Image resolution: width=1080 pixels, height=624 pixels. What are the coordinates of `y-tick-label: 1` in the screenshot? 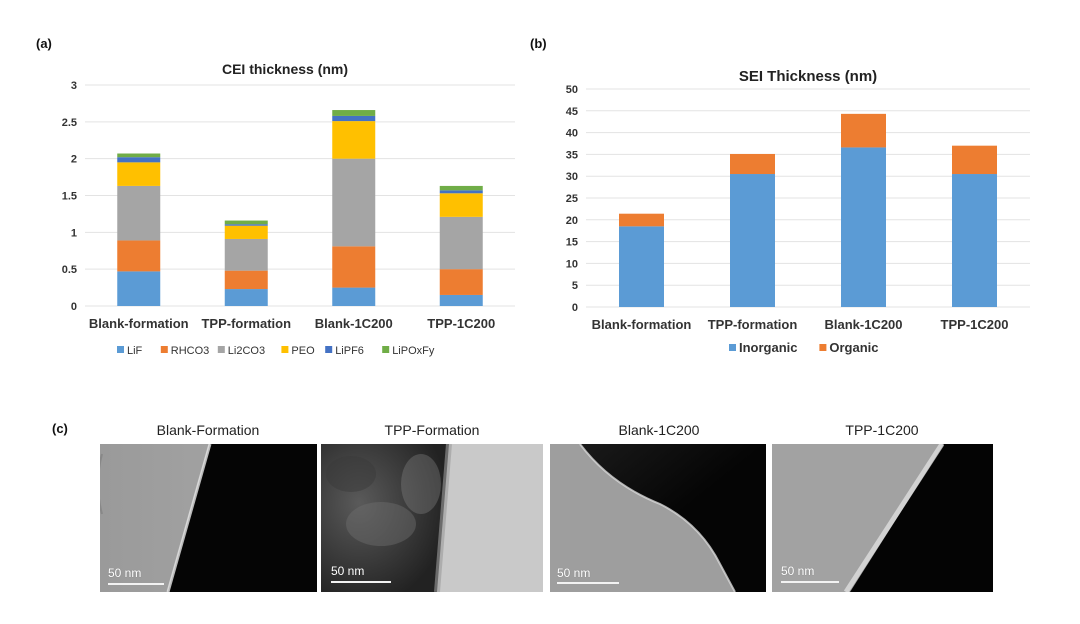 It's located at (74, 233).